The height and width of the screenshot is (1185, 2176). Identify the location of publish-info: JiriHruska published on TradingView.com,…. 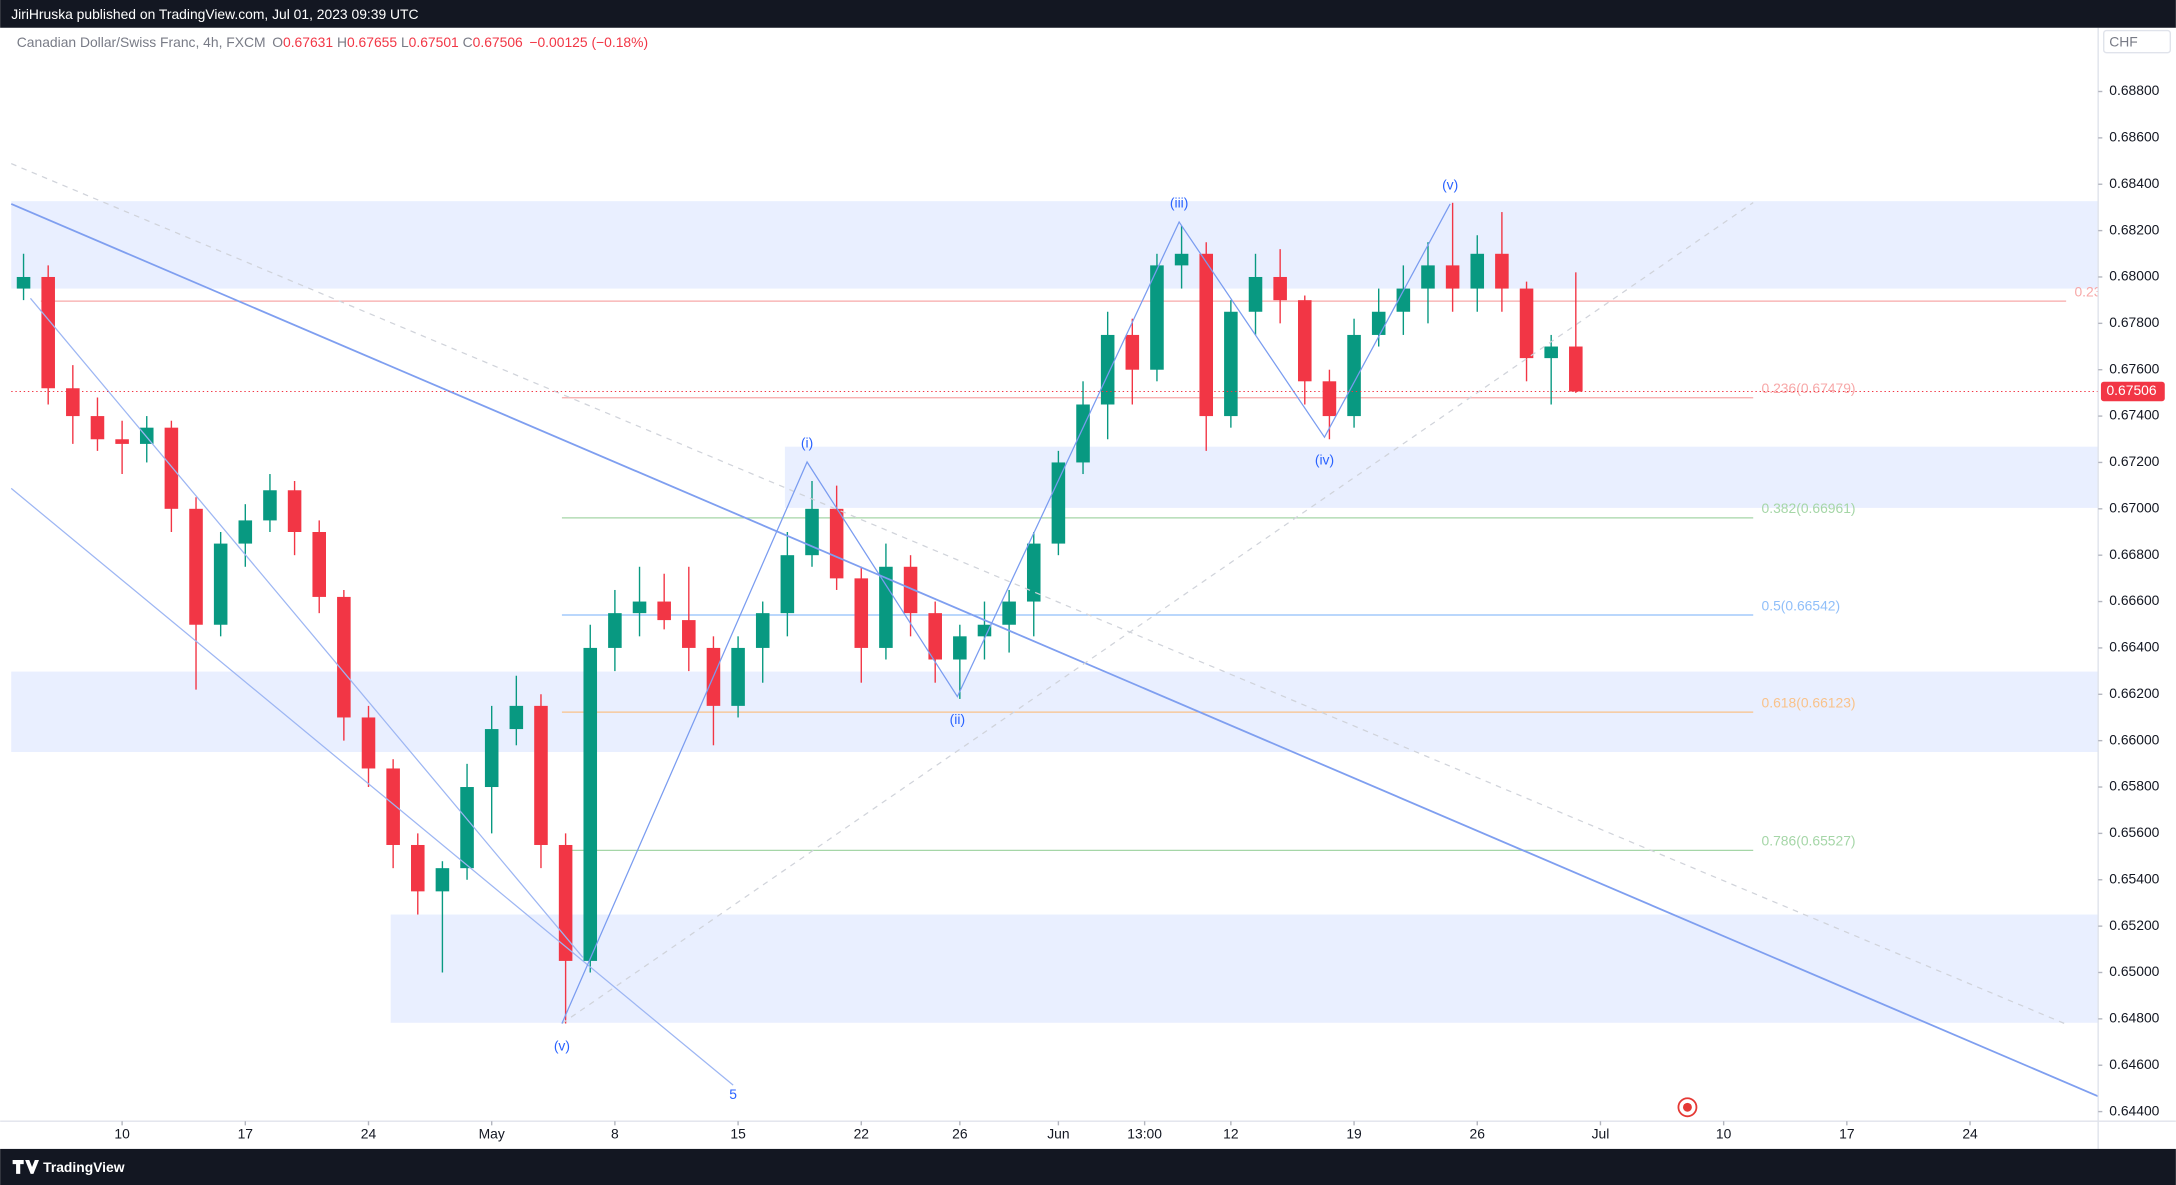
(214, 14).